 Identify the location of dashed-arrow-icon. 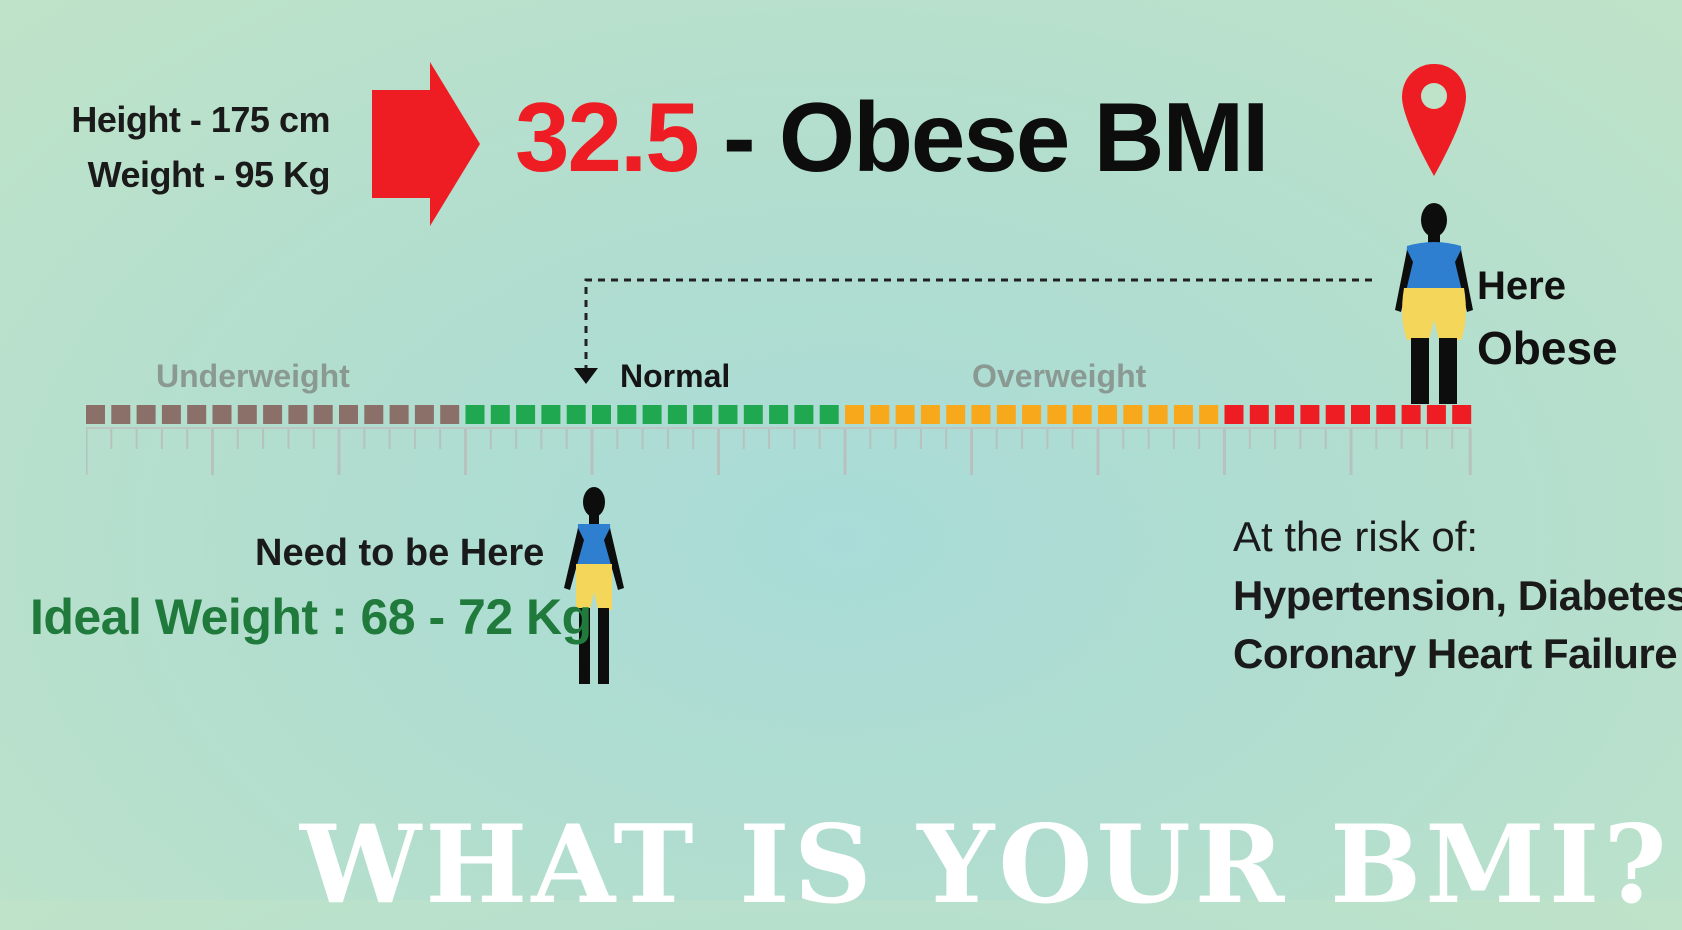
(973, 331).